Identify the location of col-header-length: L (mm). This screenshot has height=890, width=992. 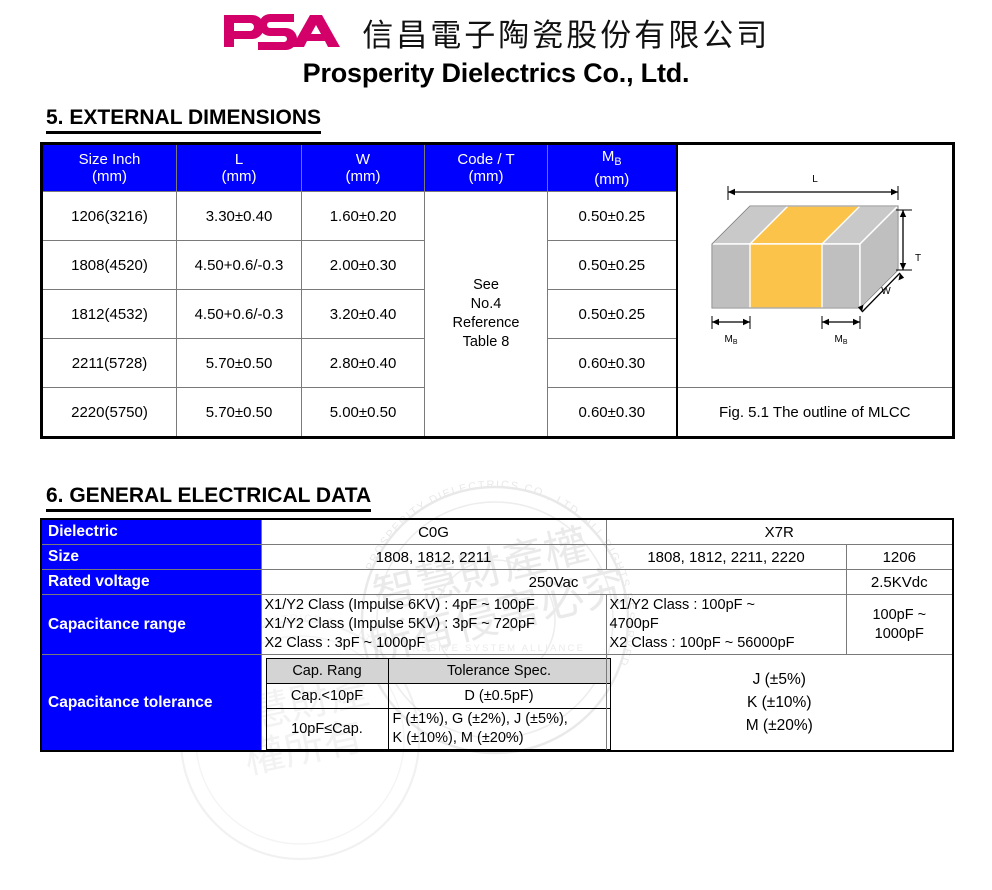
(239, 167).